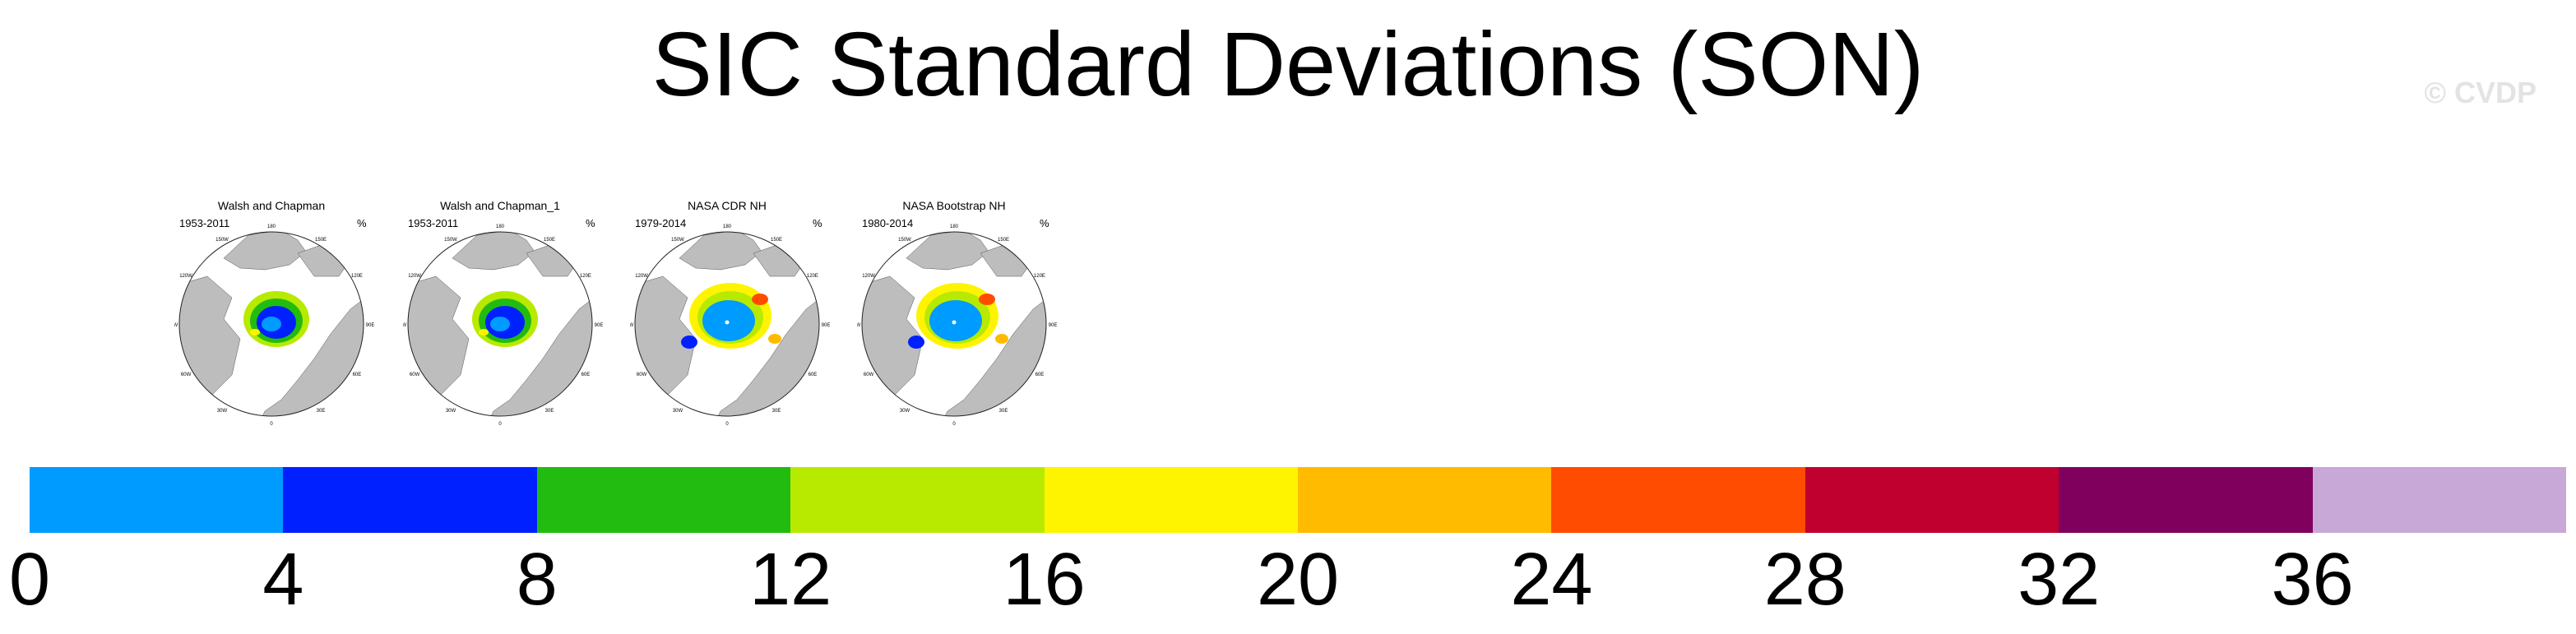 The width and height of the screenshot is (2576, 634). I want to click on colorbar, so click(1299, 500).